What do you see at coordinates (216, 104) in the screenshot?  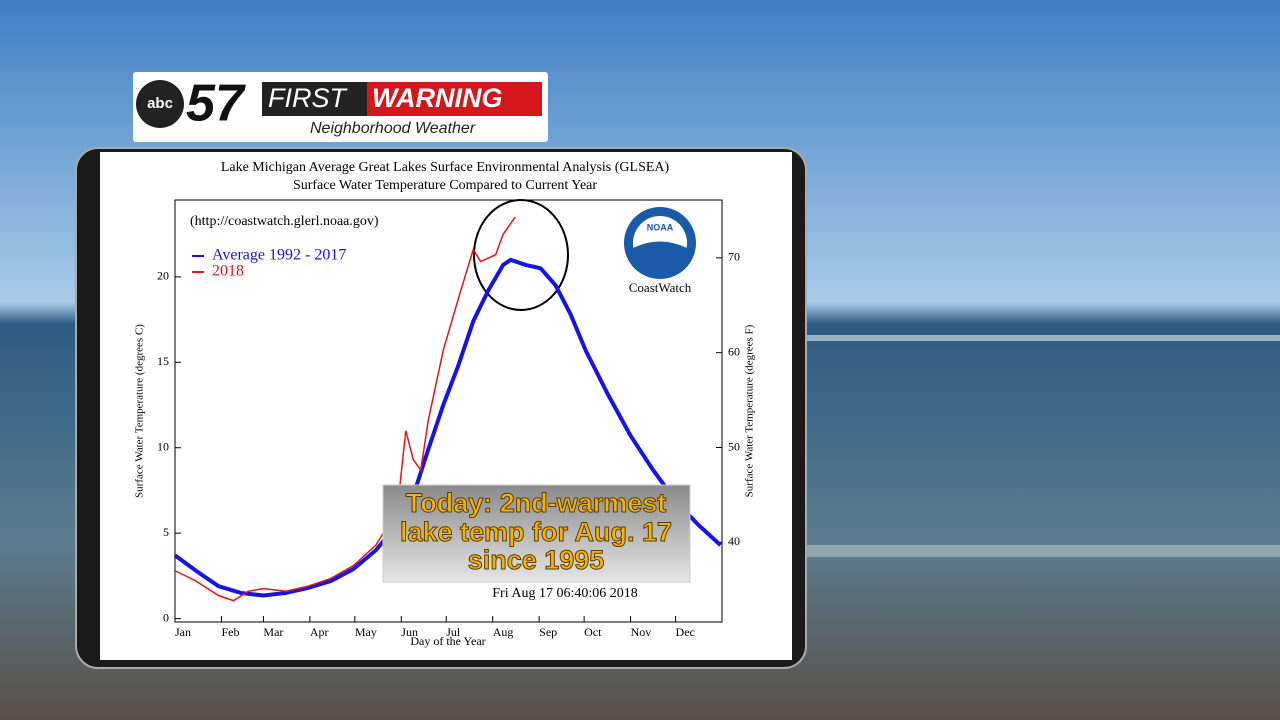 I see `logo-number: 57` at bounding box center [216, 104].